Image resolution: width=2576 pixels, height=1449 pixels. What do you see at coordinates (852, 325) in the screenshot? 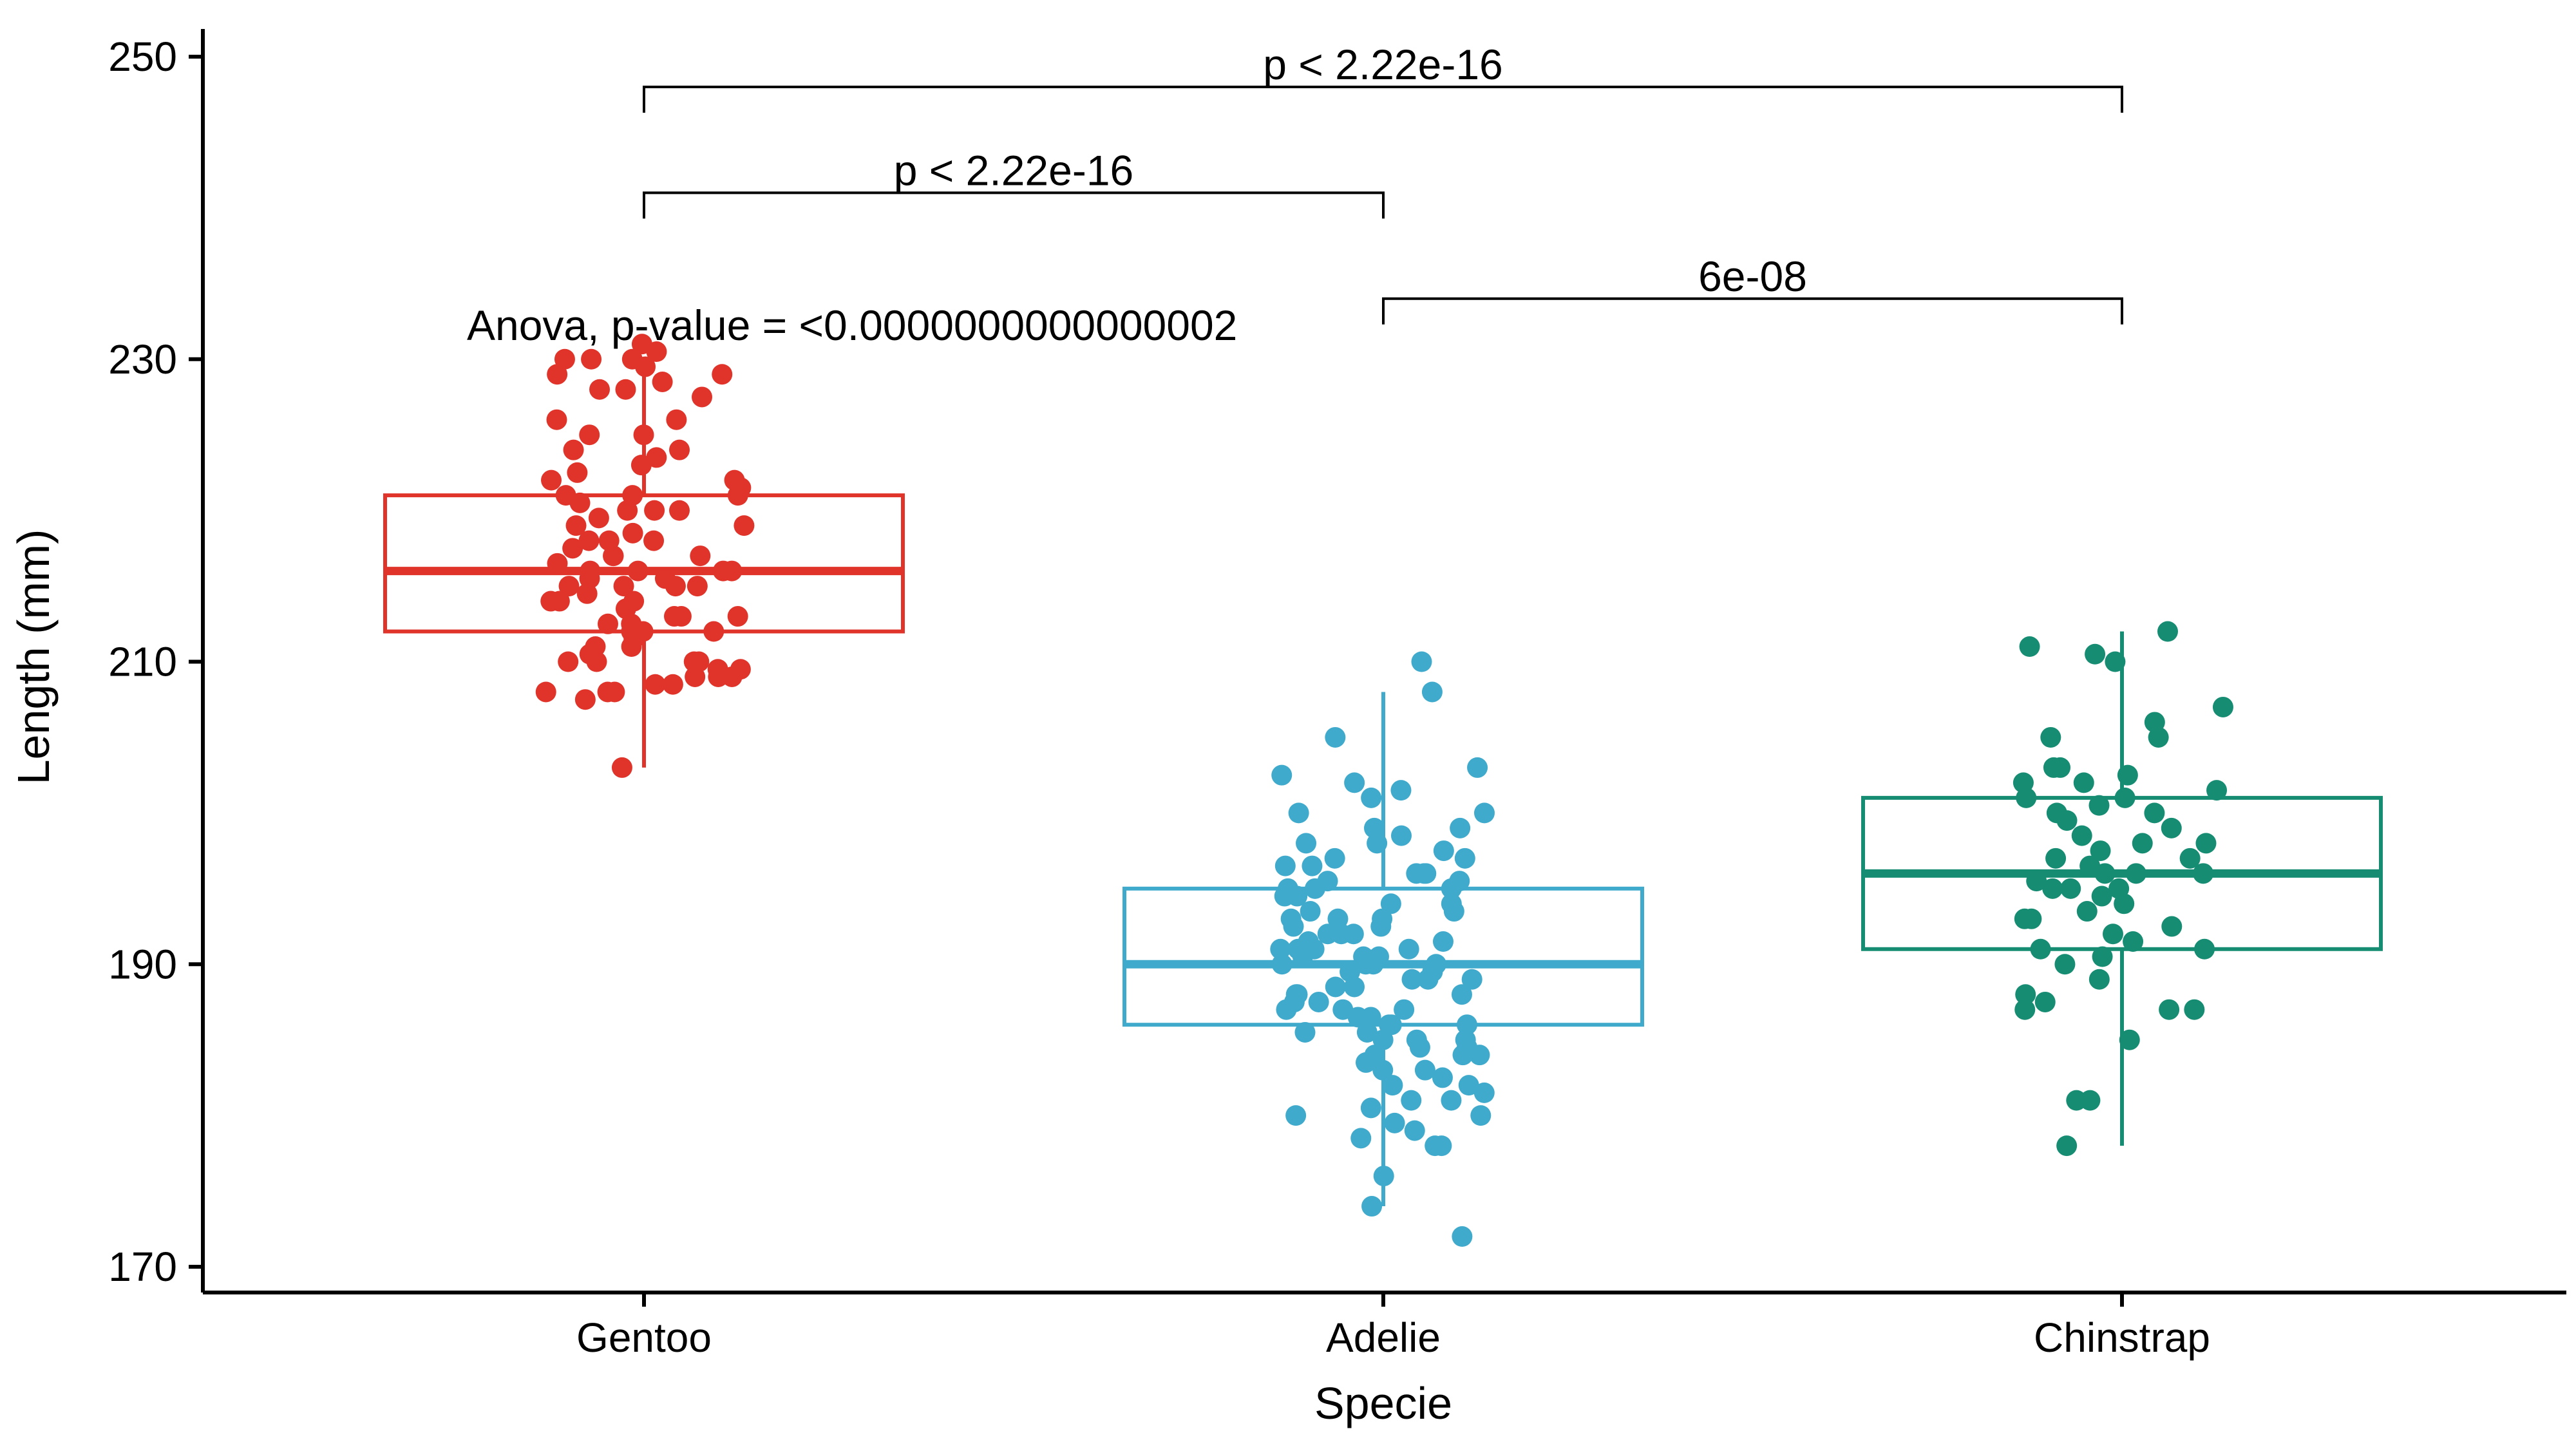
I see `anova-annotation: Anova, p-value = <0.0000000000000002` at bounding box center [852, 325].